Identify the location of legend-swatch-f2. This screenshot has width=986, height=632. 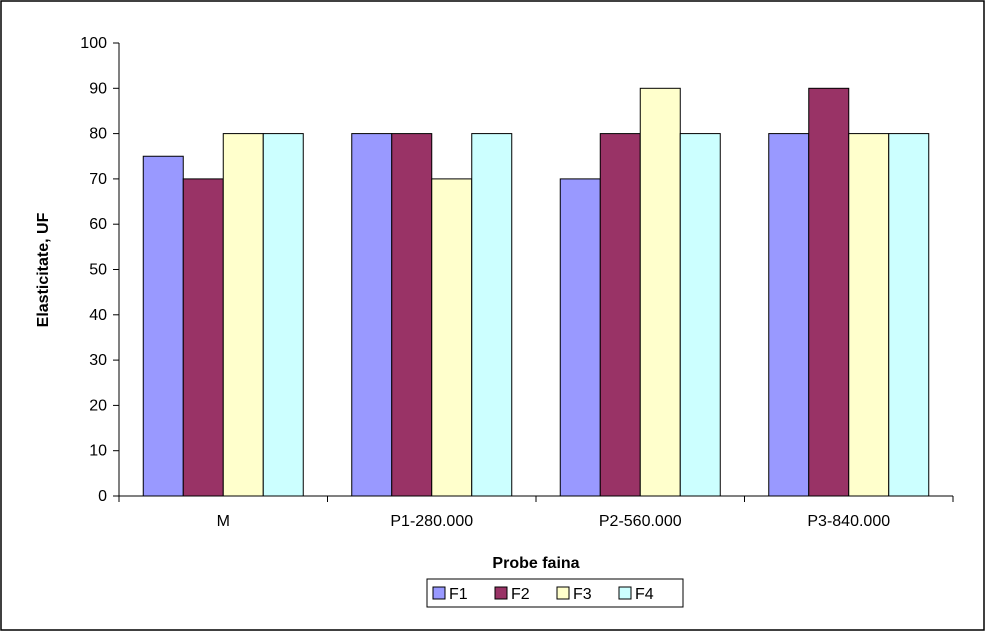
(501, 593).